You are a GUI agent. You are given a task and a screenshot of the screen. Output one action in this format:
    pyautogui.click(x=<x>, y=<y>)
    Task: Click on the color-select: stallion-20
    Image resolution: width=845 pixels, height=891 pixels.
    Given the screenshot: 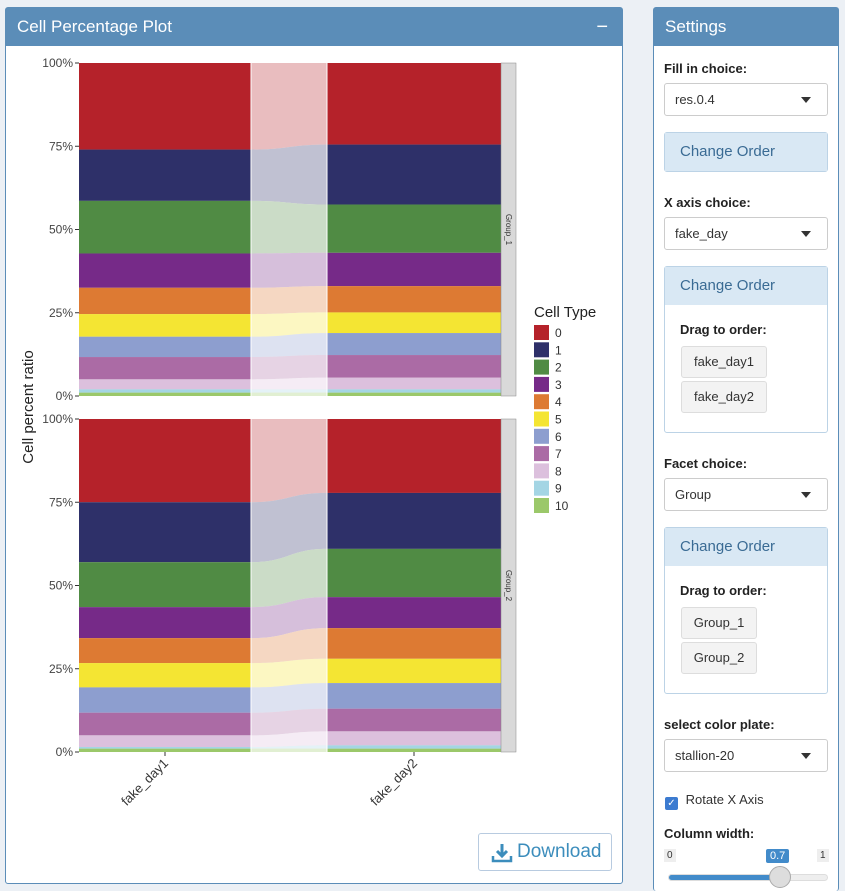 What is the action you would take?
    pyautogui.click(x=746, y=755)
    